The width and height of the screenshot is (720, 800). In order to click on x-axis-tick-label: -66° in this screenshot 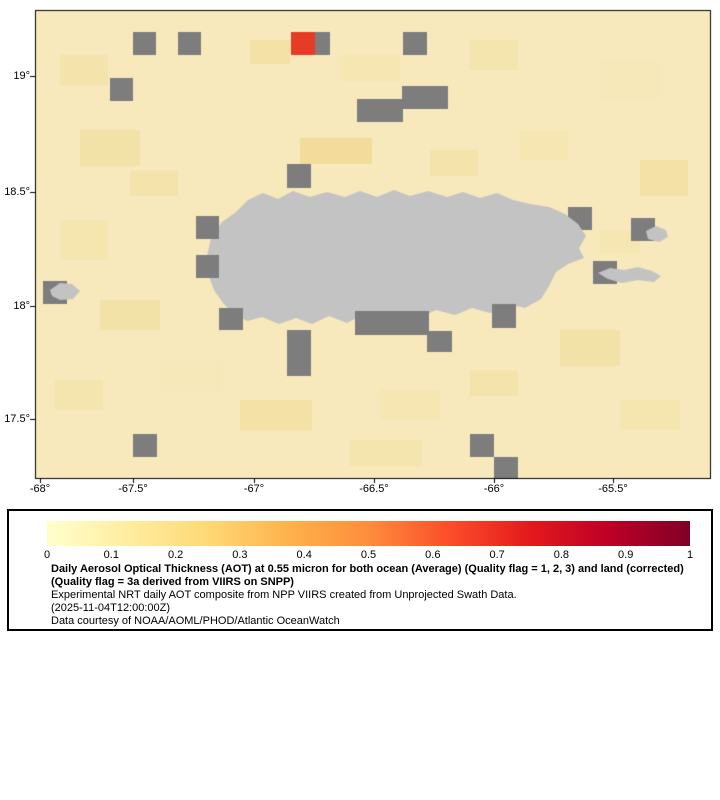, I will do `click(494, 489)`.